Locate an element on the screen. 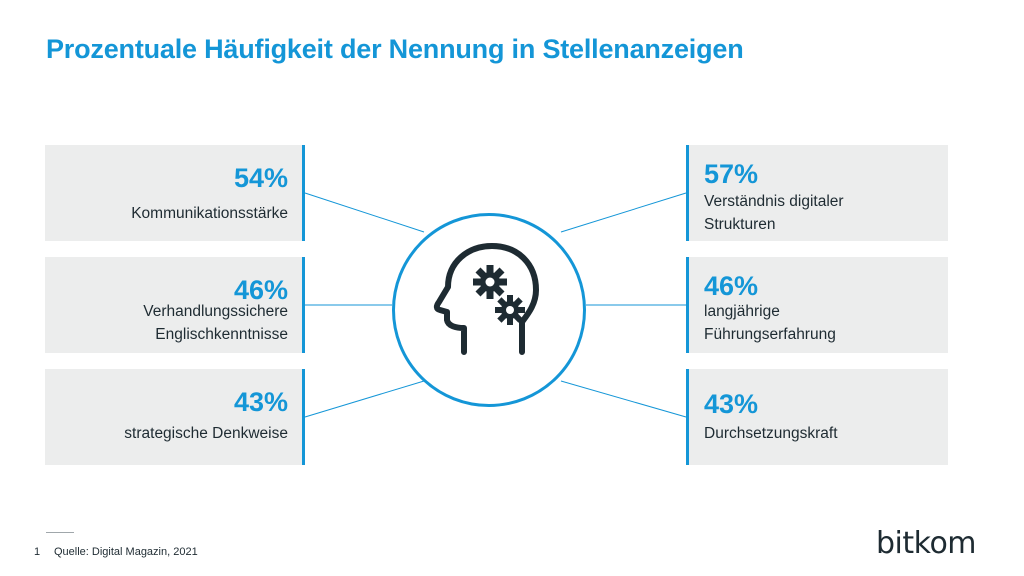 This screenshot has height=576, width=1024. stat-card: 54% Kommunikationsstärke is located at coordinates (175, 193).